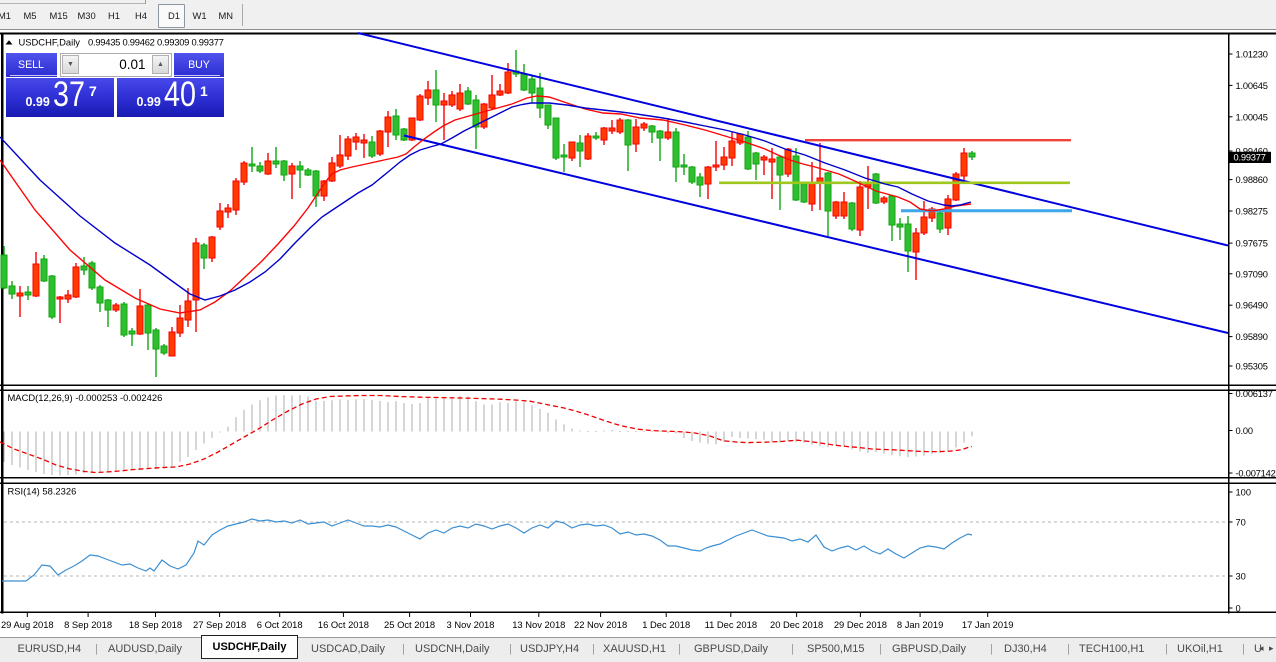  Describe the element at coordinates (1252, 152) in the screenshot. I see `svg-text: 0.99460` at that location.